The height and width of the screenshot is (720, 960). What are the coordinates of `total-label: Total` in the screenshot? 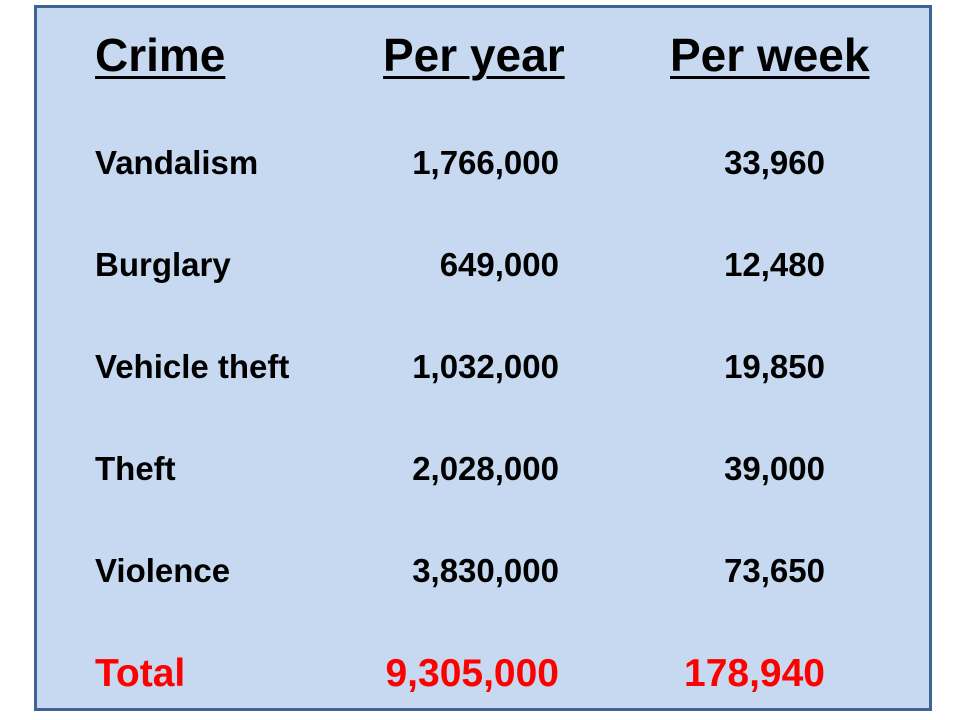 It's located at (140, 673).